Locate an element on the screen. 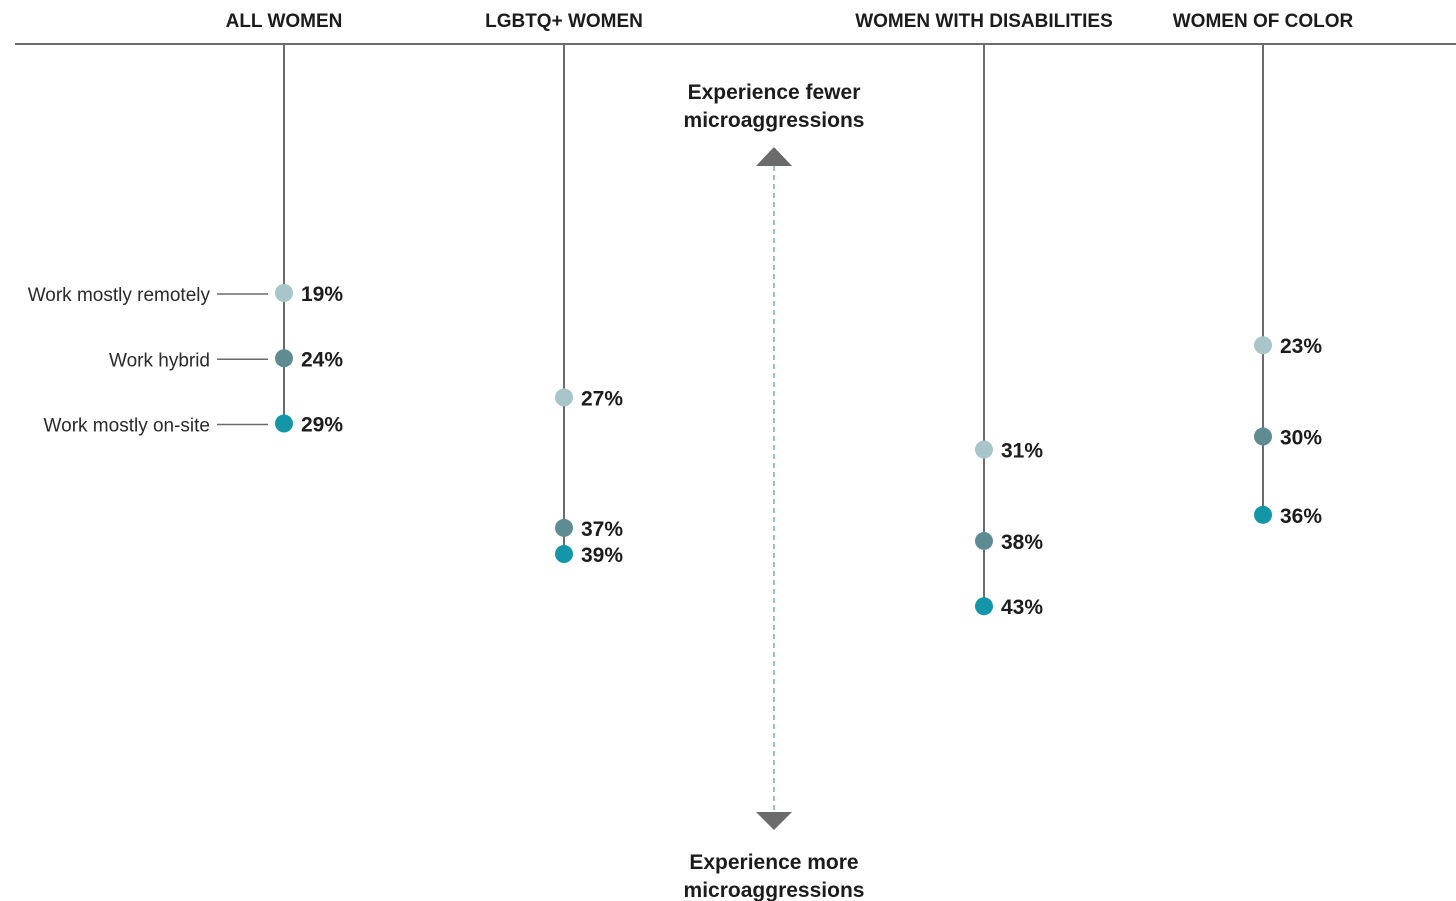 The image size is (1456, 901). value-label-all-women-work-hybrid: 24% is located at coordinates (322, 359).